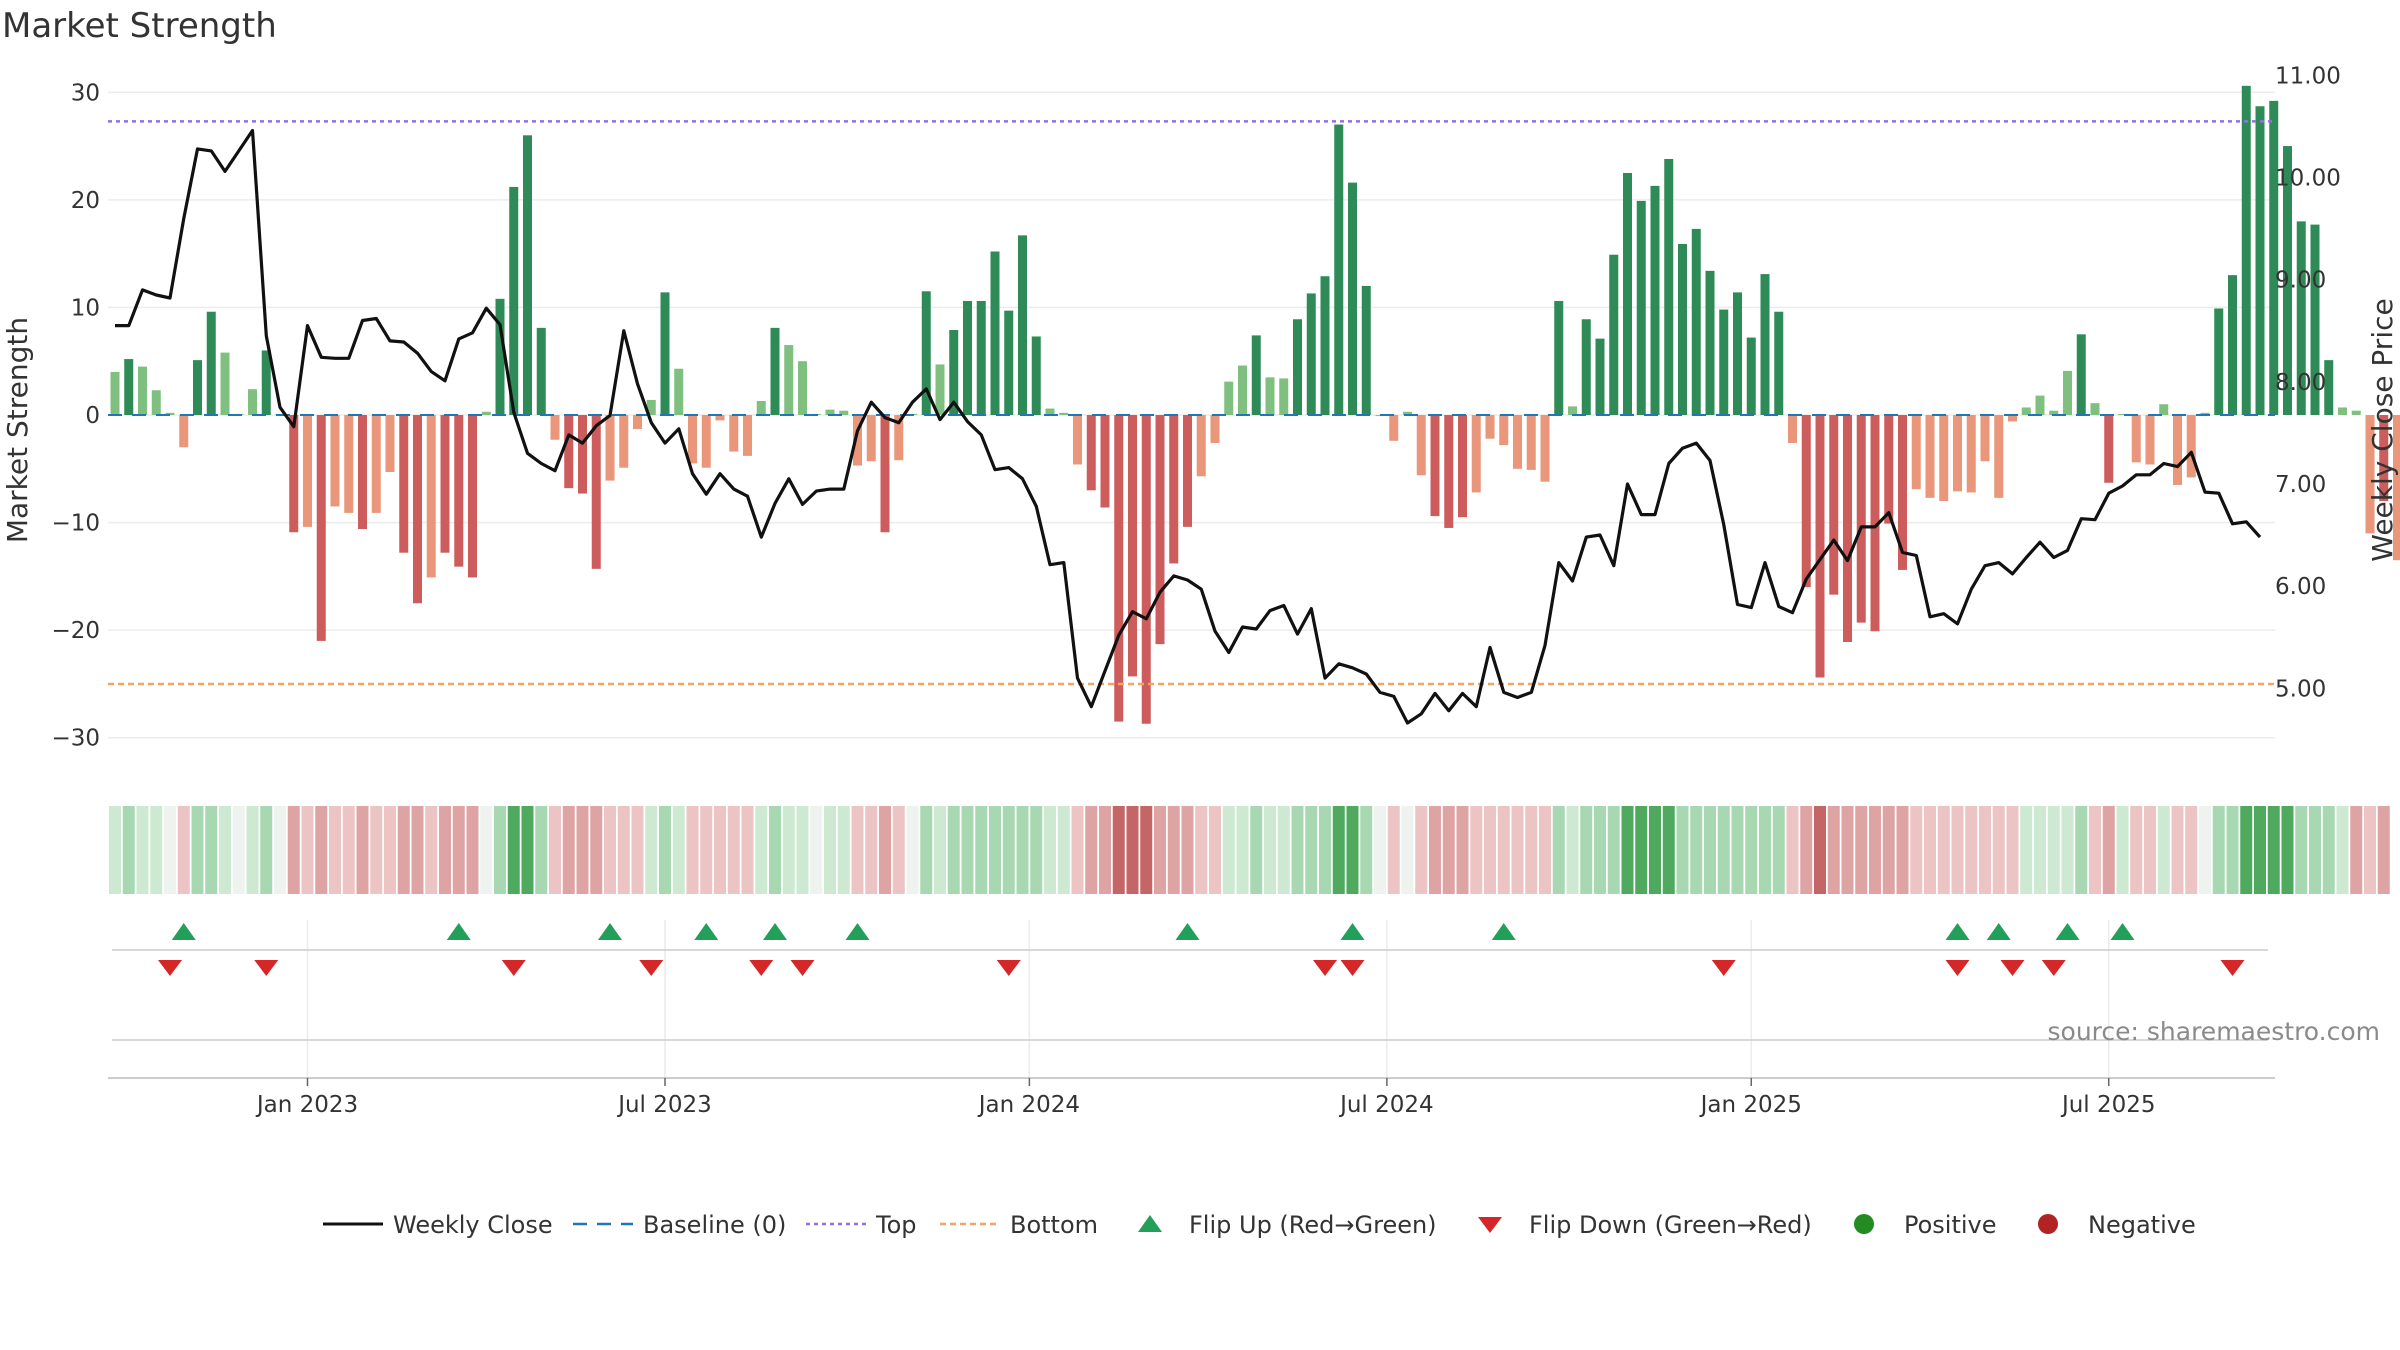  Describe the element at coordinates (306, 1105) in the screenshot. I see `x-tick-label: Jan 2023` at that location.